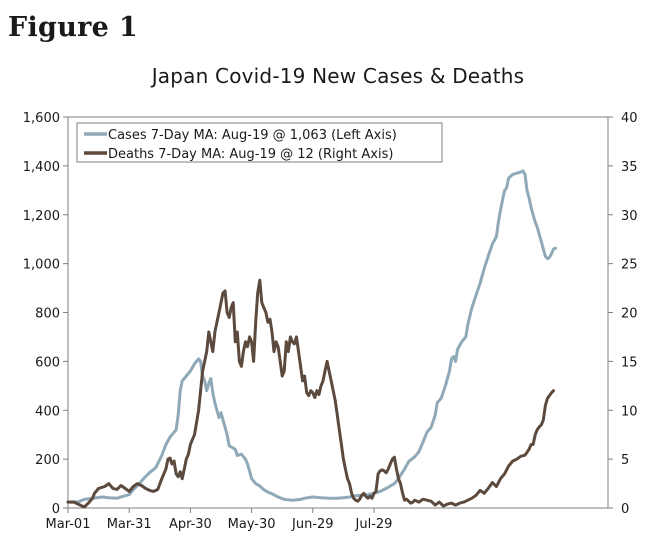  Describe the element at coordinates (41, 216) in the screenshot. I see `y-left-tick-label: 1,200` at that location.